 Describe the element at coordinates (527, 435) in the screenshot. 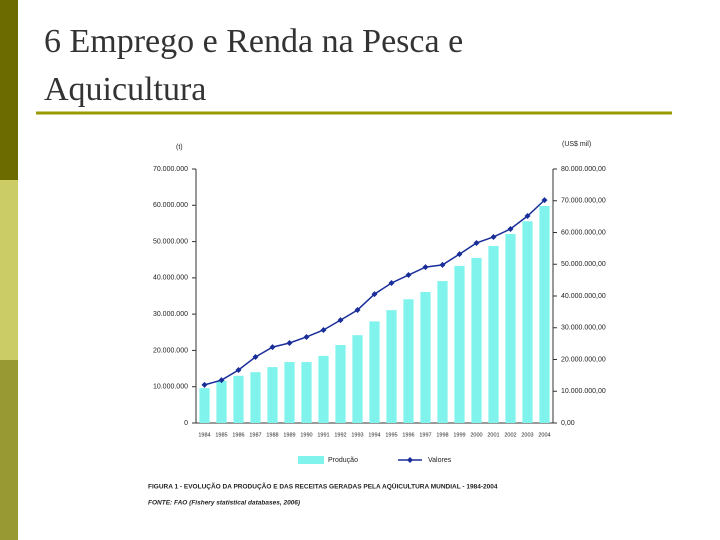

I see `x-tick-label: 2003` at that location.